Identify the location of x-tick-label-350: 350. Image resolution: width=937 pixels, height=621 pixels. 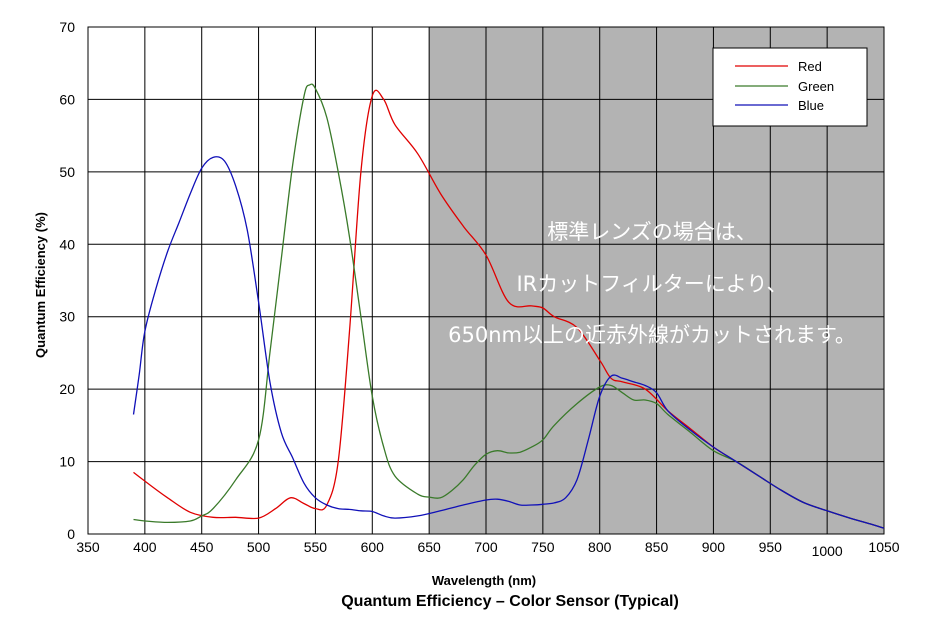
(88, 547).